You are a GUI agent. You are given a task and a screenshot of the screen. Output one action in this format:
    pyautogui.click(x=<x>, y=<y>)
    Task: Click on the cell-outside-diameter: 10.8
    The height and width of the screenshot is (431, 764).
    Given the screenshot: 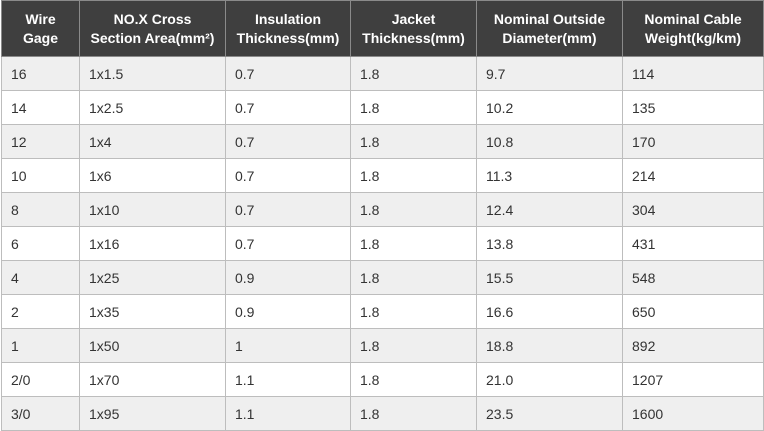 What is the action you would take?
    pyautogui.click(x=549, y=141)
    